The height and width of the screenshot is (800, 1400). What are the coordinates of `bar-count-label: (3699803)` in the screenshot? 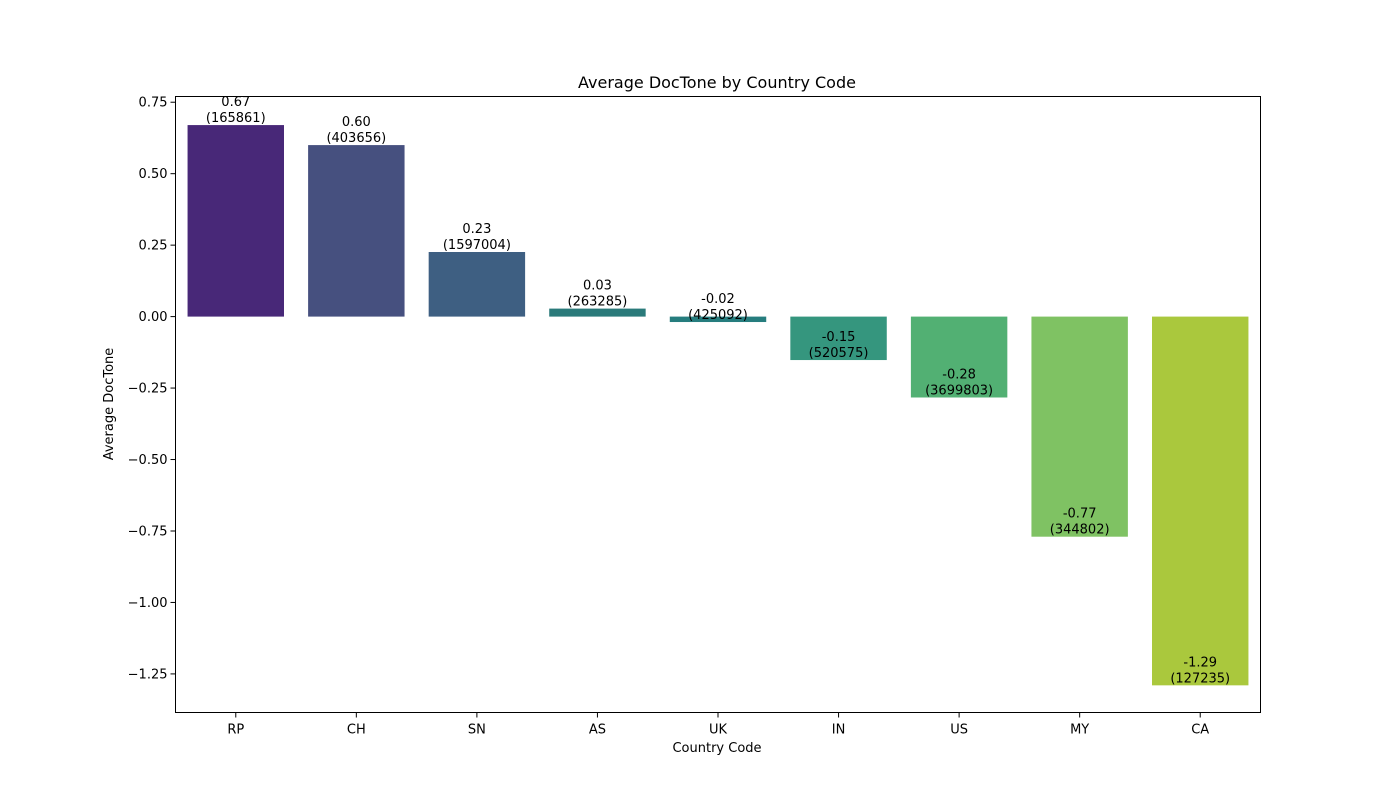 It's located at (959, 391).